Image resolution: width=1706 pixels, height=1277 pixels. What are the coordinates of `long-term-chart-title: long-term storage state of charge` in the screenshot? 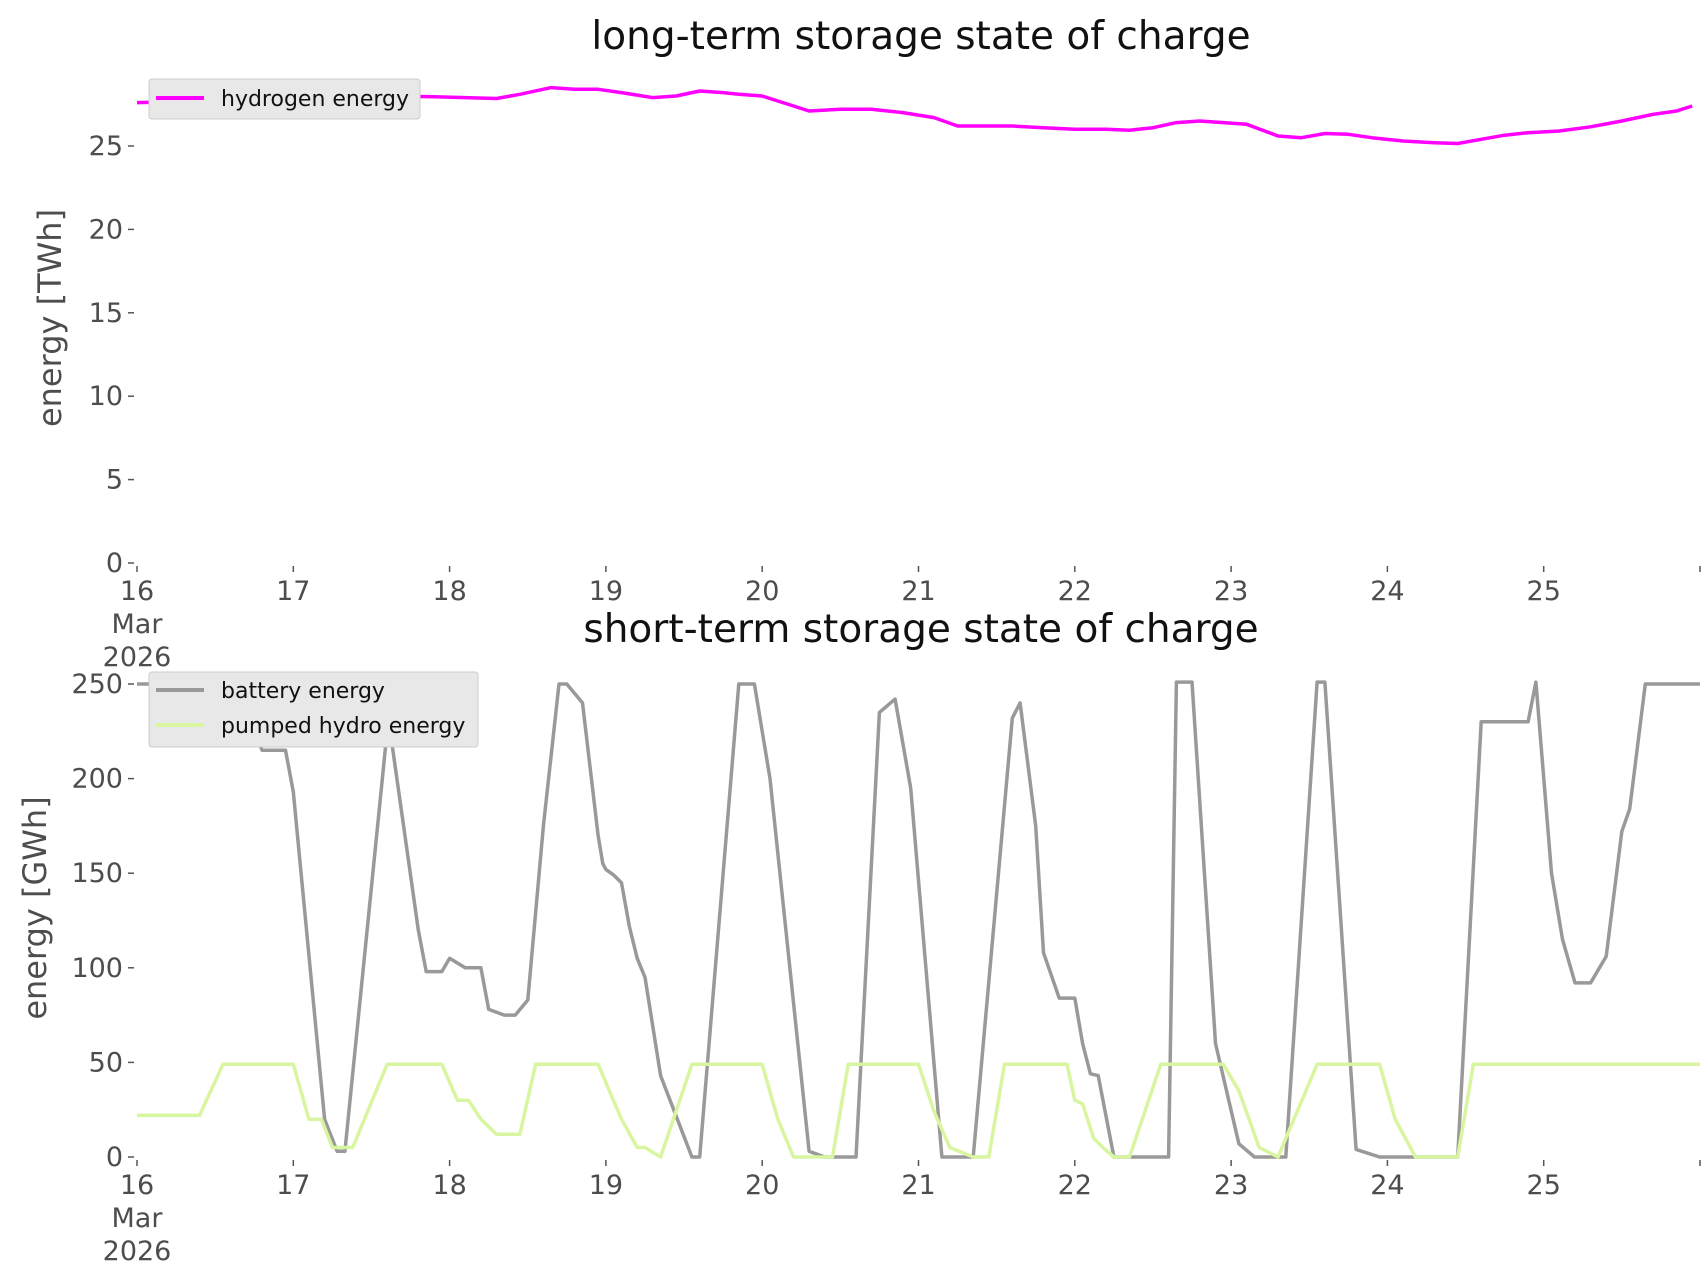 It's located at (920, 36).